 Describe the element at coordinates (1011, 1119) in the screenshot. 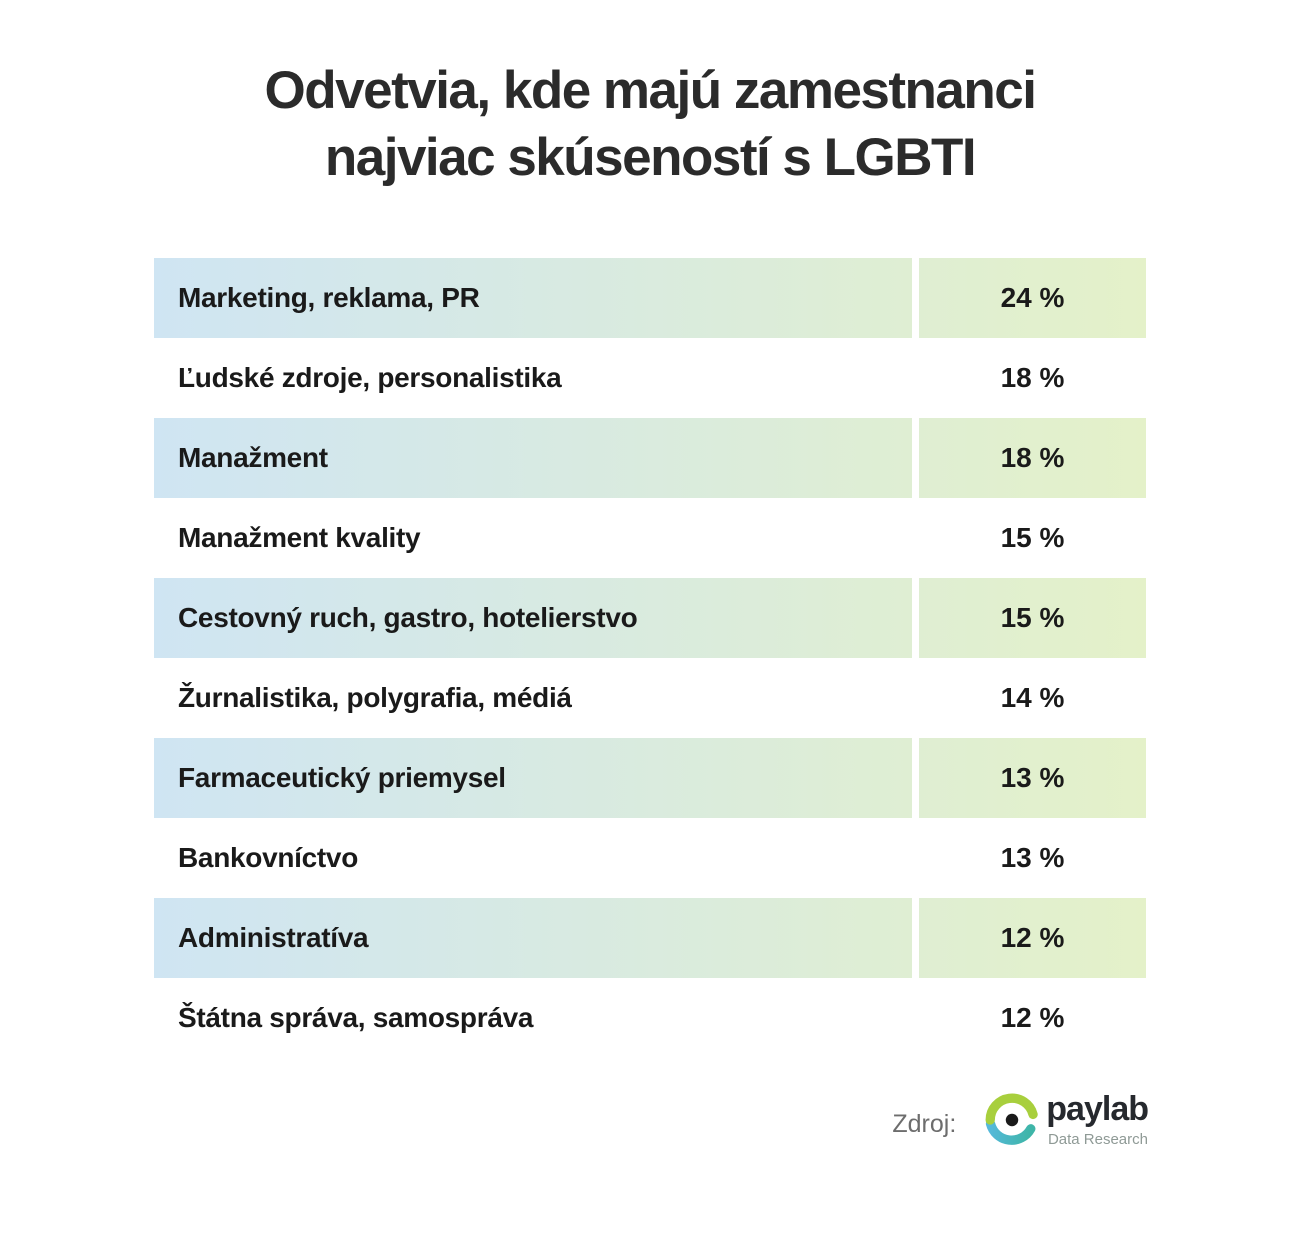

I see `paylab-logo-icon` at that location.